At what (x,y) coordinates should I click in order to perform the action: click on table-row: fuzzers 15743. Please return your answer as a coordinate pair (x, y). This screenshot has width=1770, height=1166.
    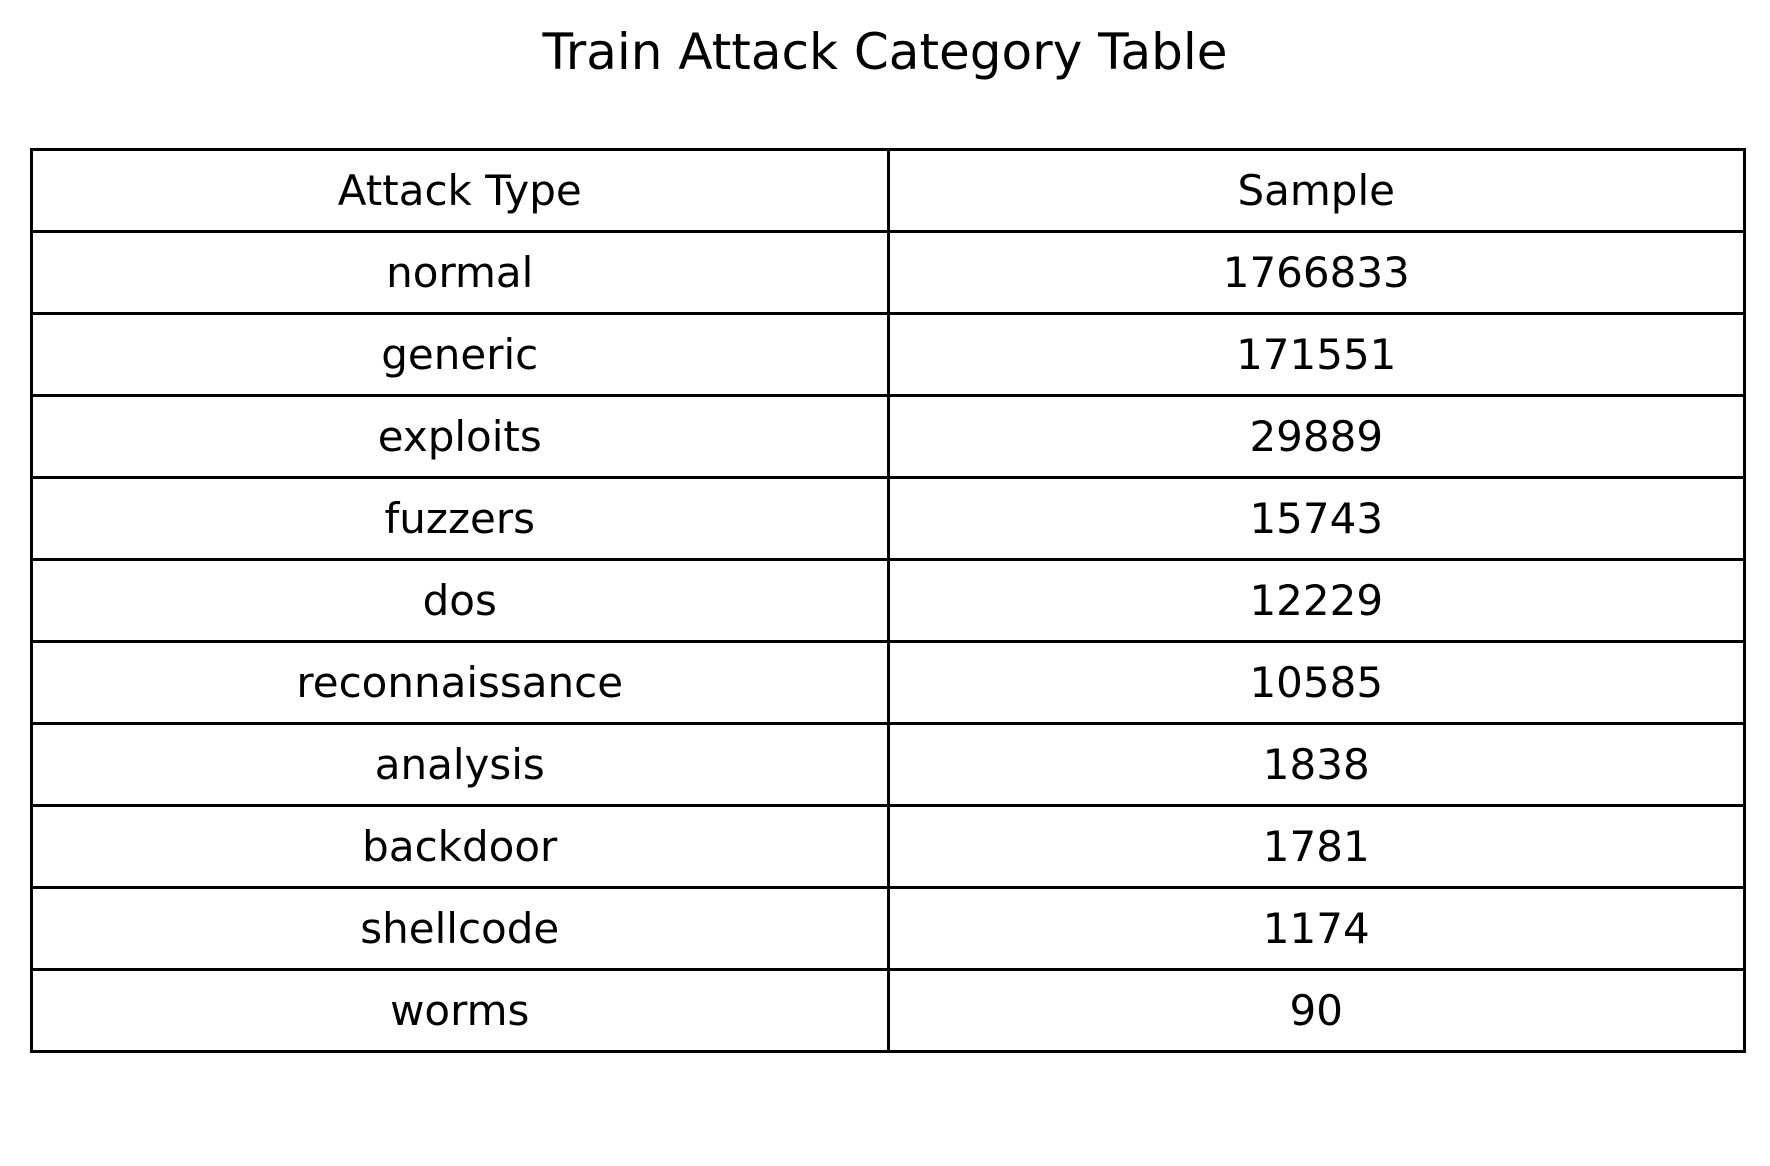
    Looking at the image, I should click on (888, 518).